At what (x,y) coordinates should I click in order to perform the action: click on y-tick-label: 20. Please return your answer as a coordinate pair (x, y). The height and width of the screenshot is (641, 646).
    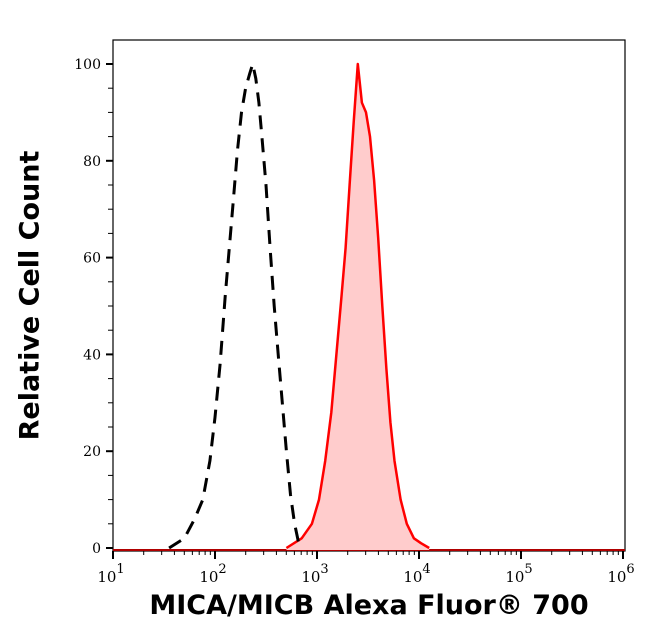
    Looking at the image, I should click on (92, 452).